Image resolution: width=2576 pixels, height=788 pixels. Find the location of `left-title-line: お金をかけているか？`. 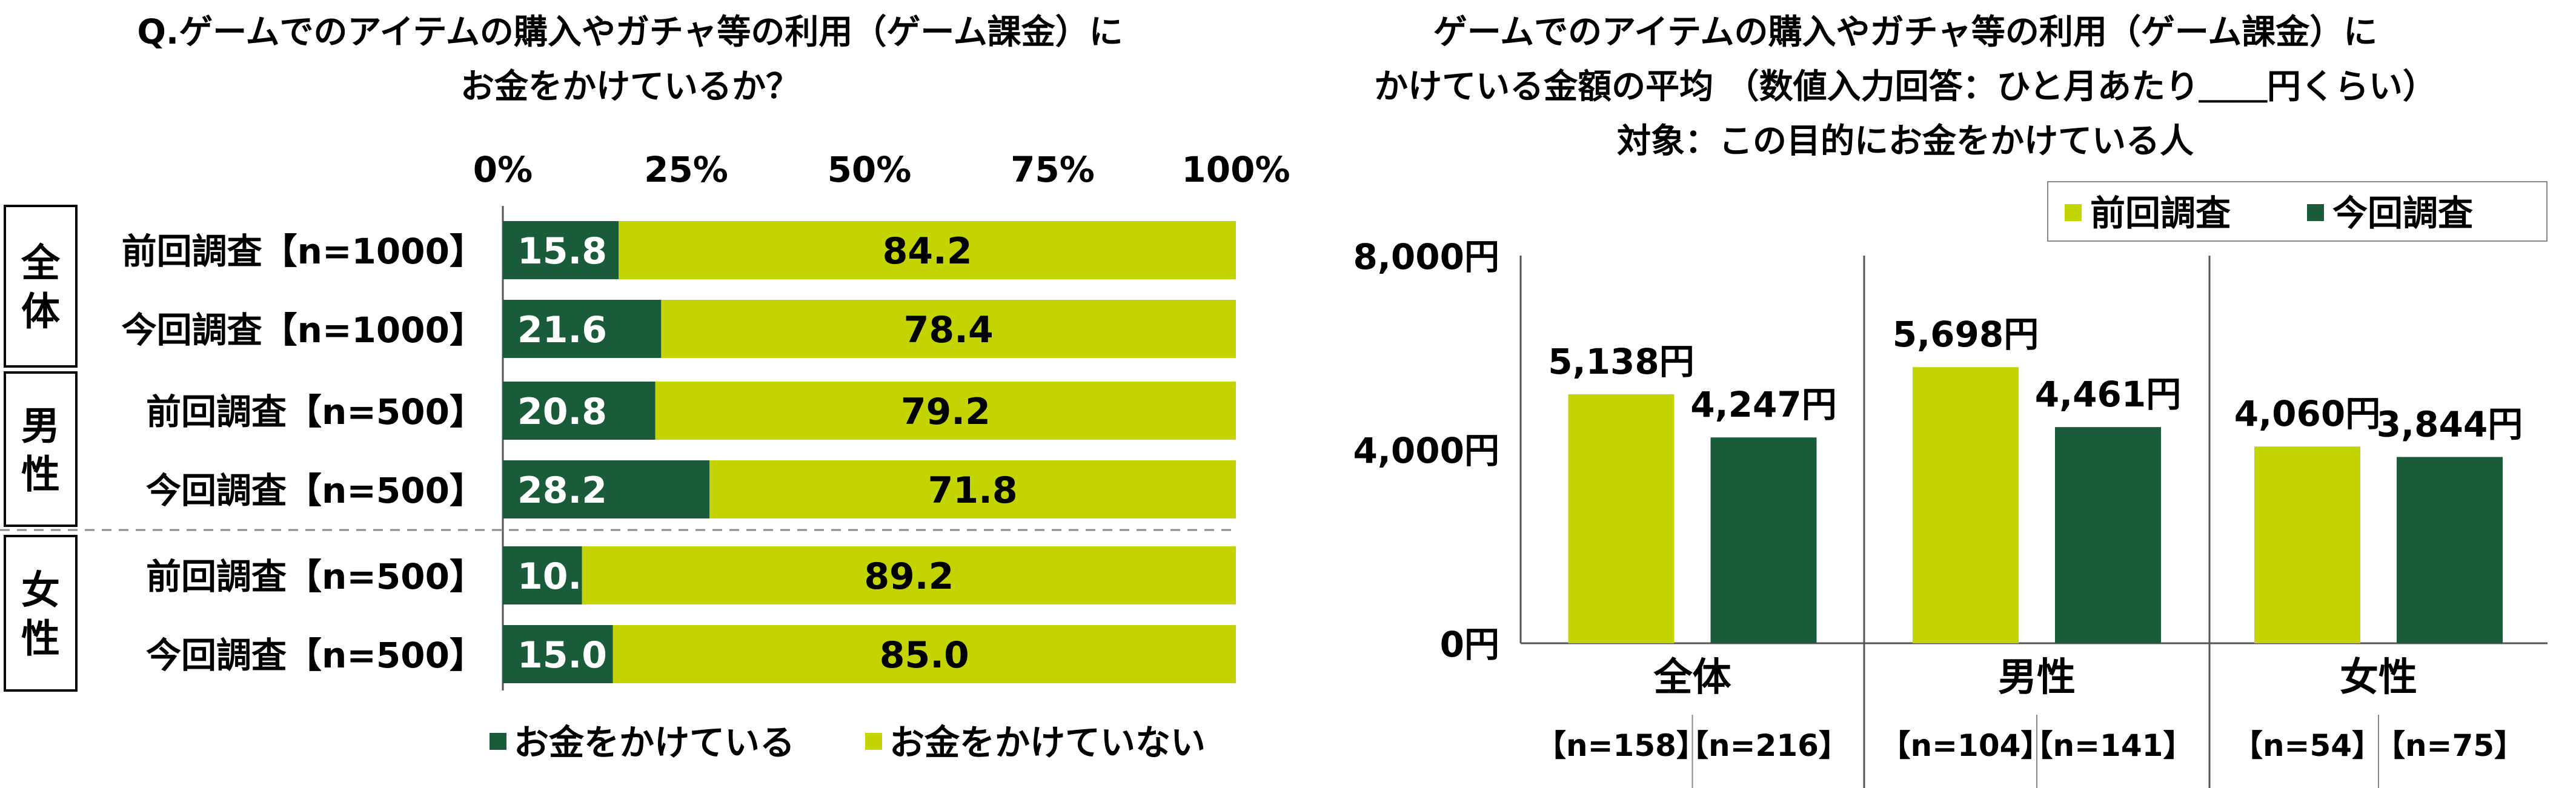

left-title-line: お金をかけているか？ is located at coordinates (630, 87).